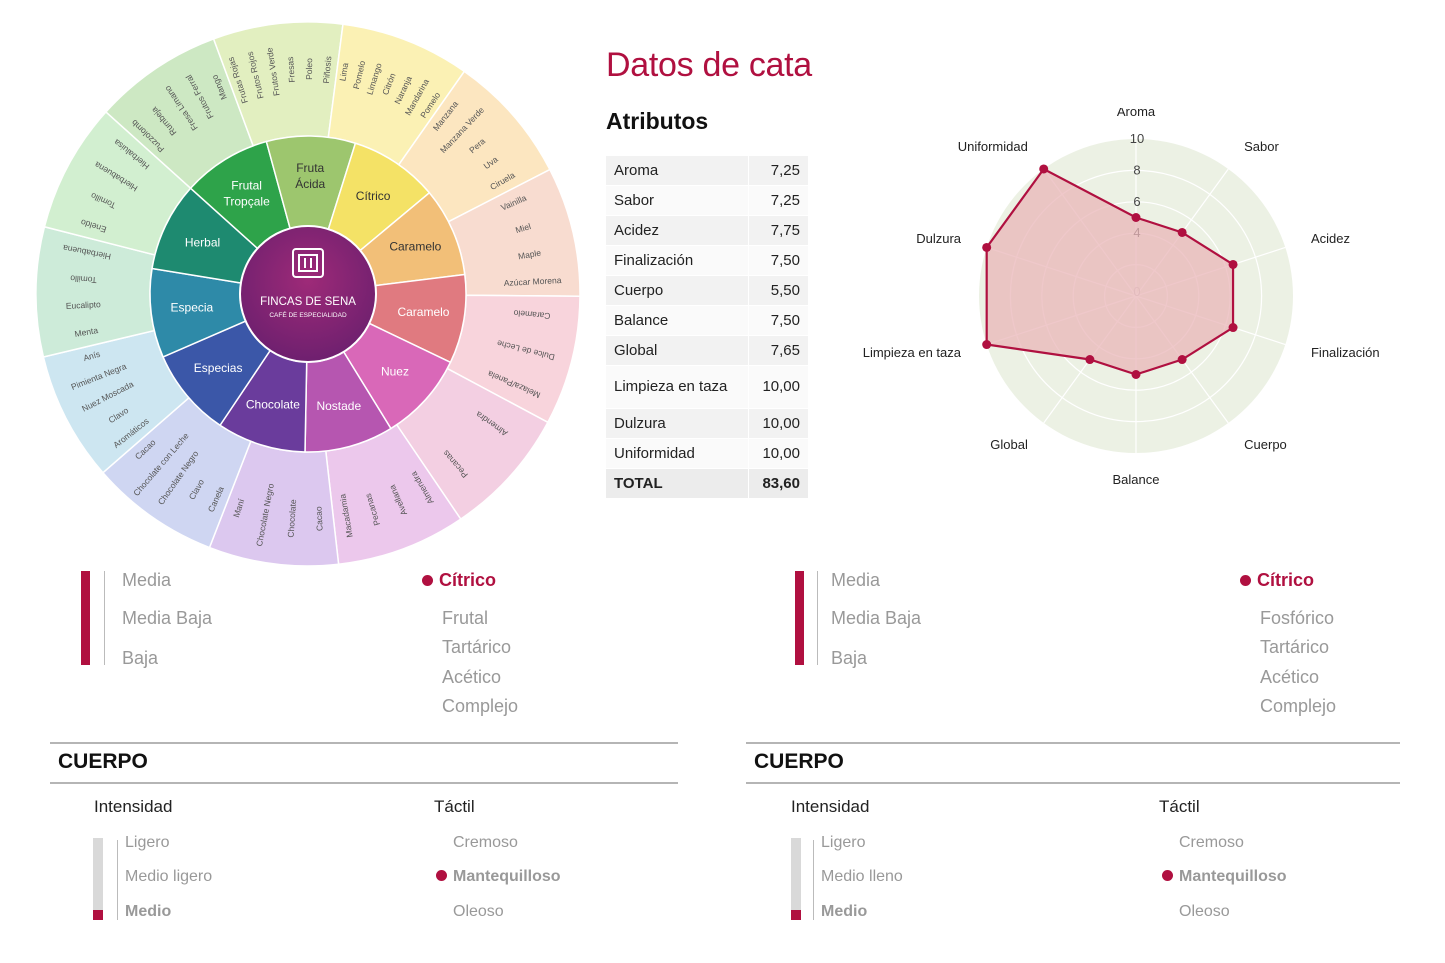 The width and height of the screenshot is (1445, 963). Describe the element at coordinates (1245, 580) in the screenshot. I see `selected-dot-icon` at that location.